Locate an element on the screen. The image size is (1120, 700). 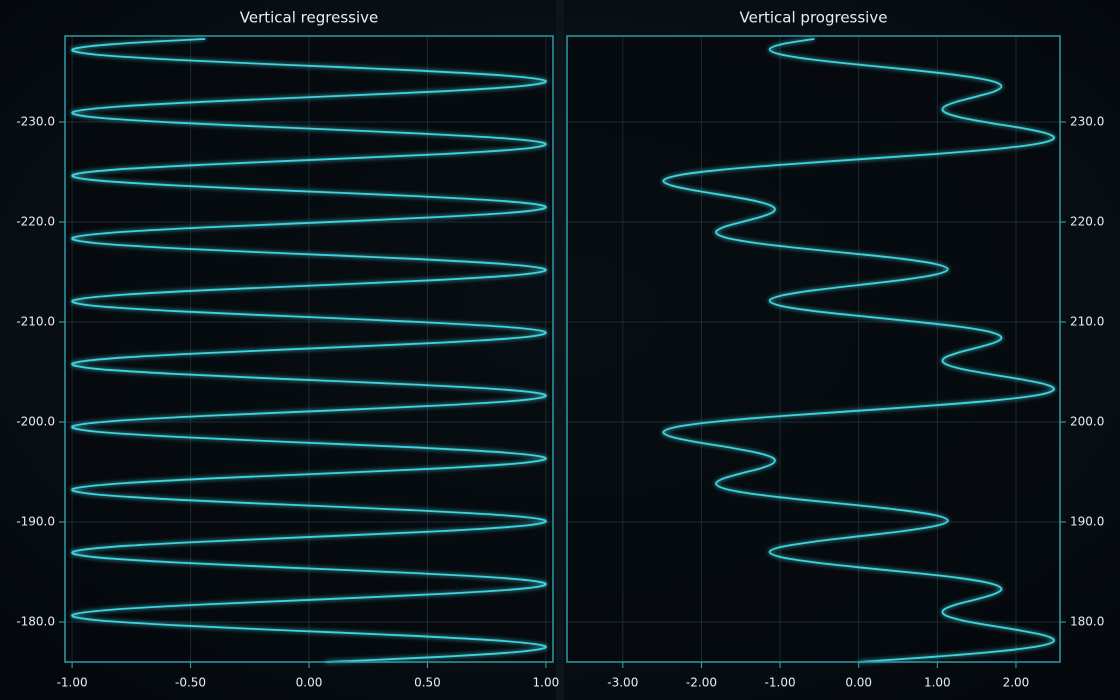
y-tick-label: 2.00 is located at coordinates (1016, 683).